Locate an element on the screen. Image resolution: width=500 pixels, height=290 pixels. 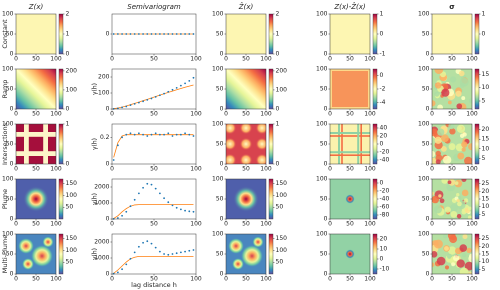
panel-title: Semivariogram is located at coordinates (154, 7).